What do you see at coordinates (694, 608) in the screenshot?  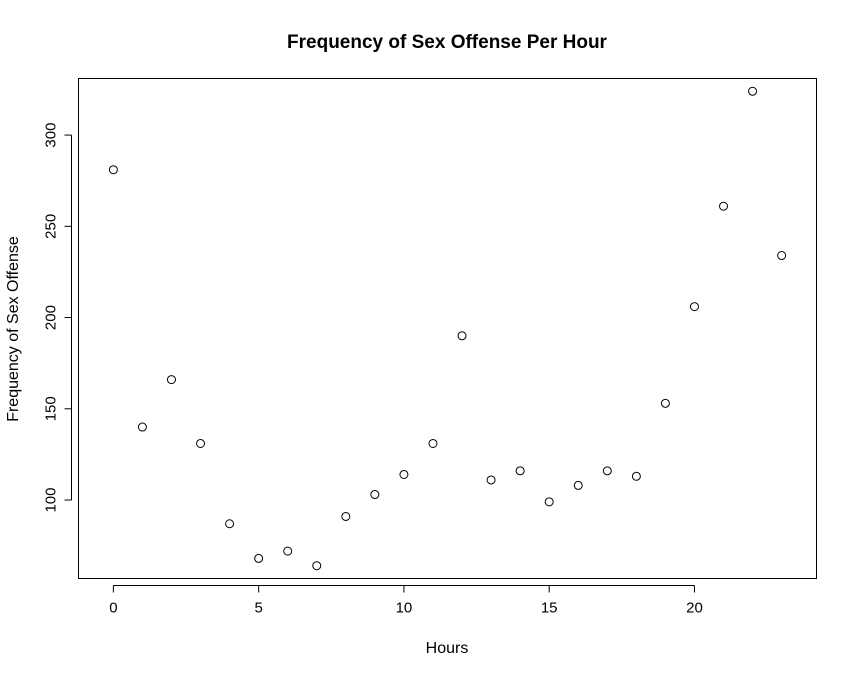 I see `x-tick-label: 20` at bounding box center [694, 608].